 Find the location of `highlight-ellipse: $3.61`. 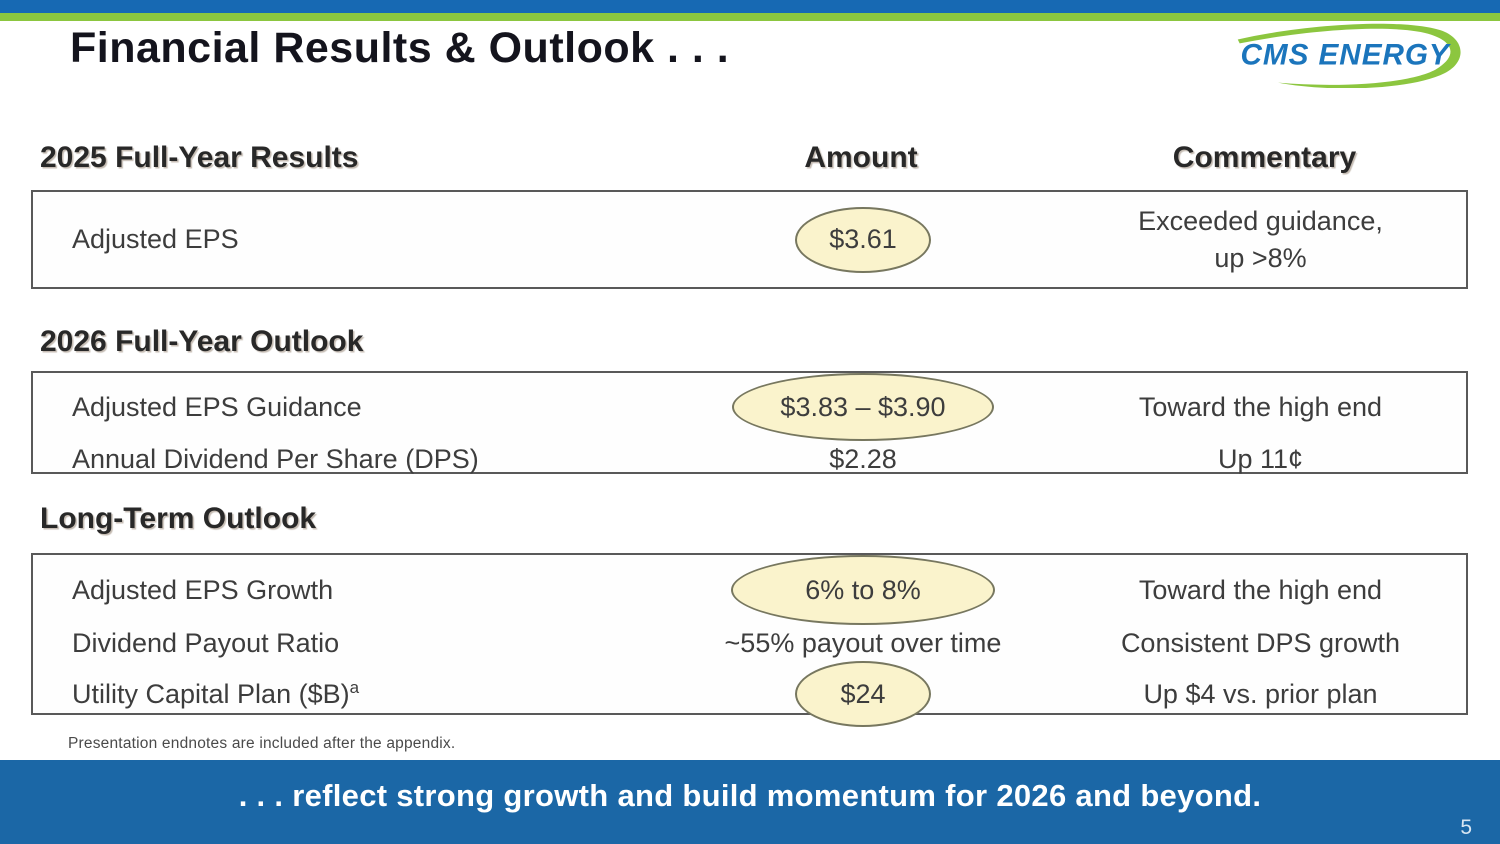

highlight-ellipse: $3.61 is located at coordinates (863, 239).